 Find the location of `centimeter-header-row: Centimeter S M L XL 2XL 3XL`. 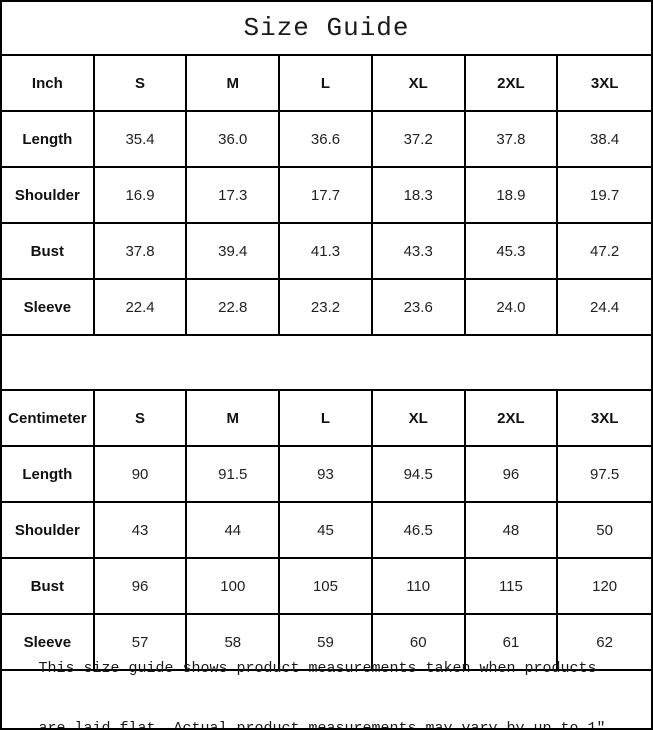

centimeter-header-row: Centimeter S M L XL 2XL 3XL is located at coordinates (326, 419).